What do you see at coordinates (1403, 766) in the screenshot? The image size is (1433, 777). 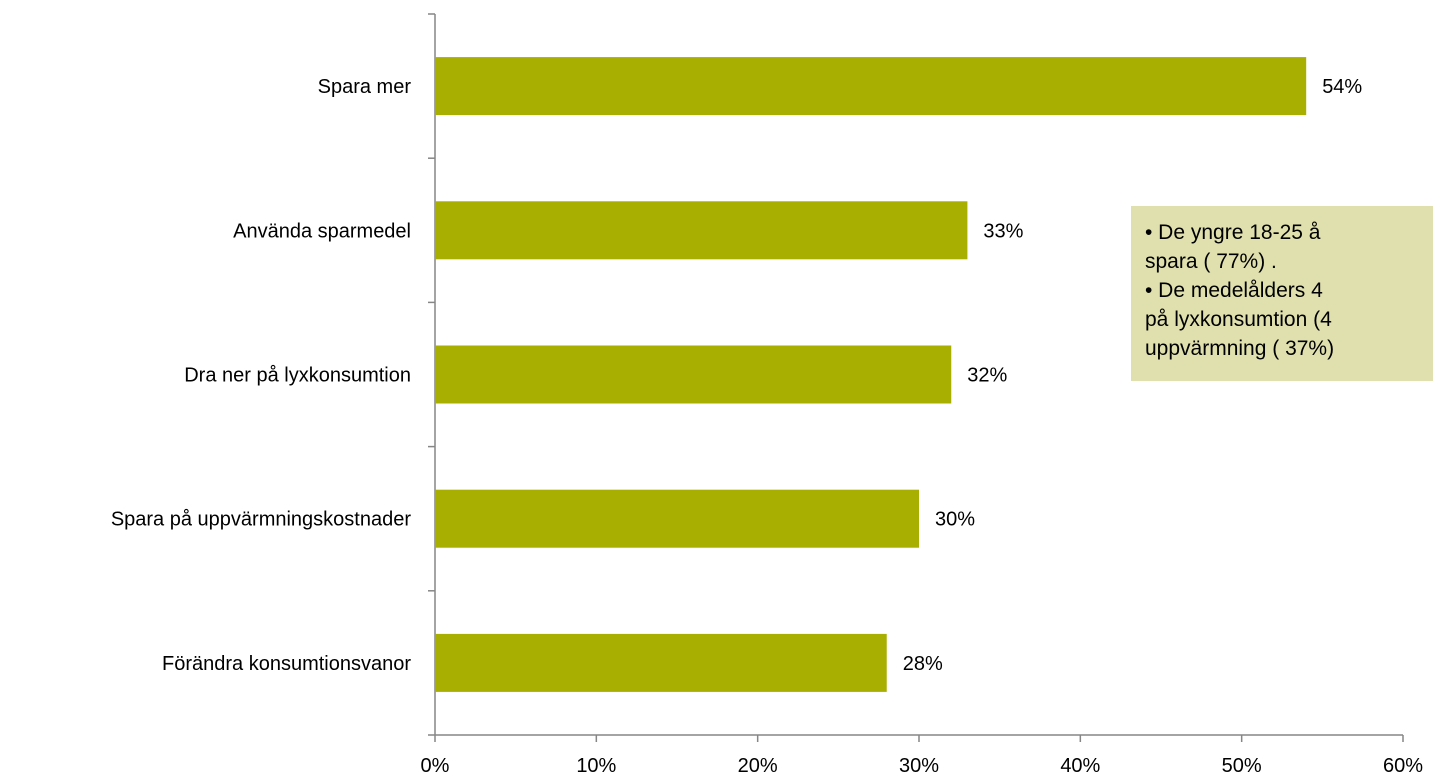 I see `x-tick-label: 60%` at bounding box center [1403, 766].